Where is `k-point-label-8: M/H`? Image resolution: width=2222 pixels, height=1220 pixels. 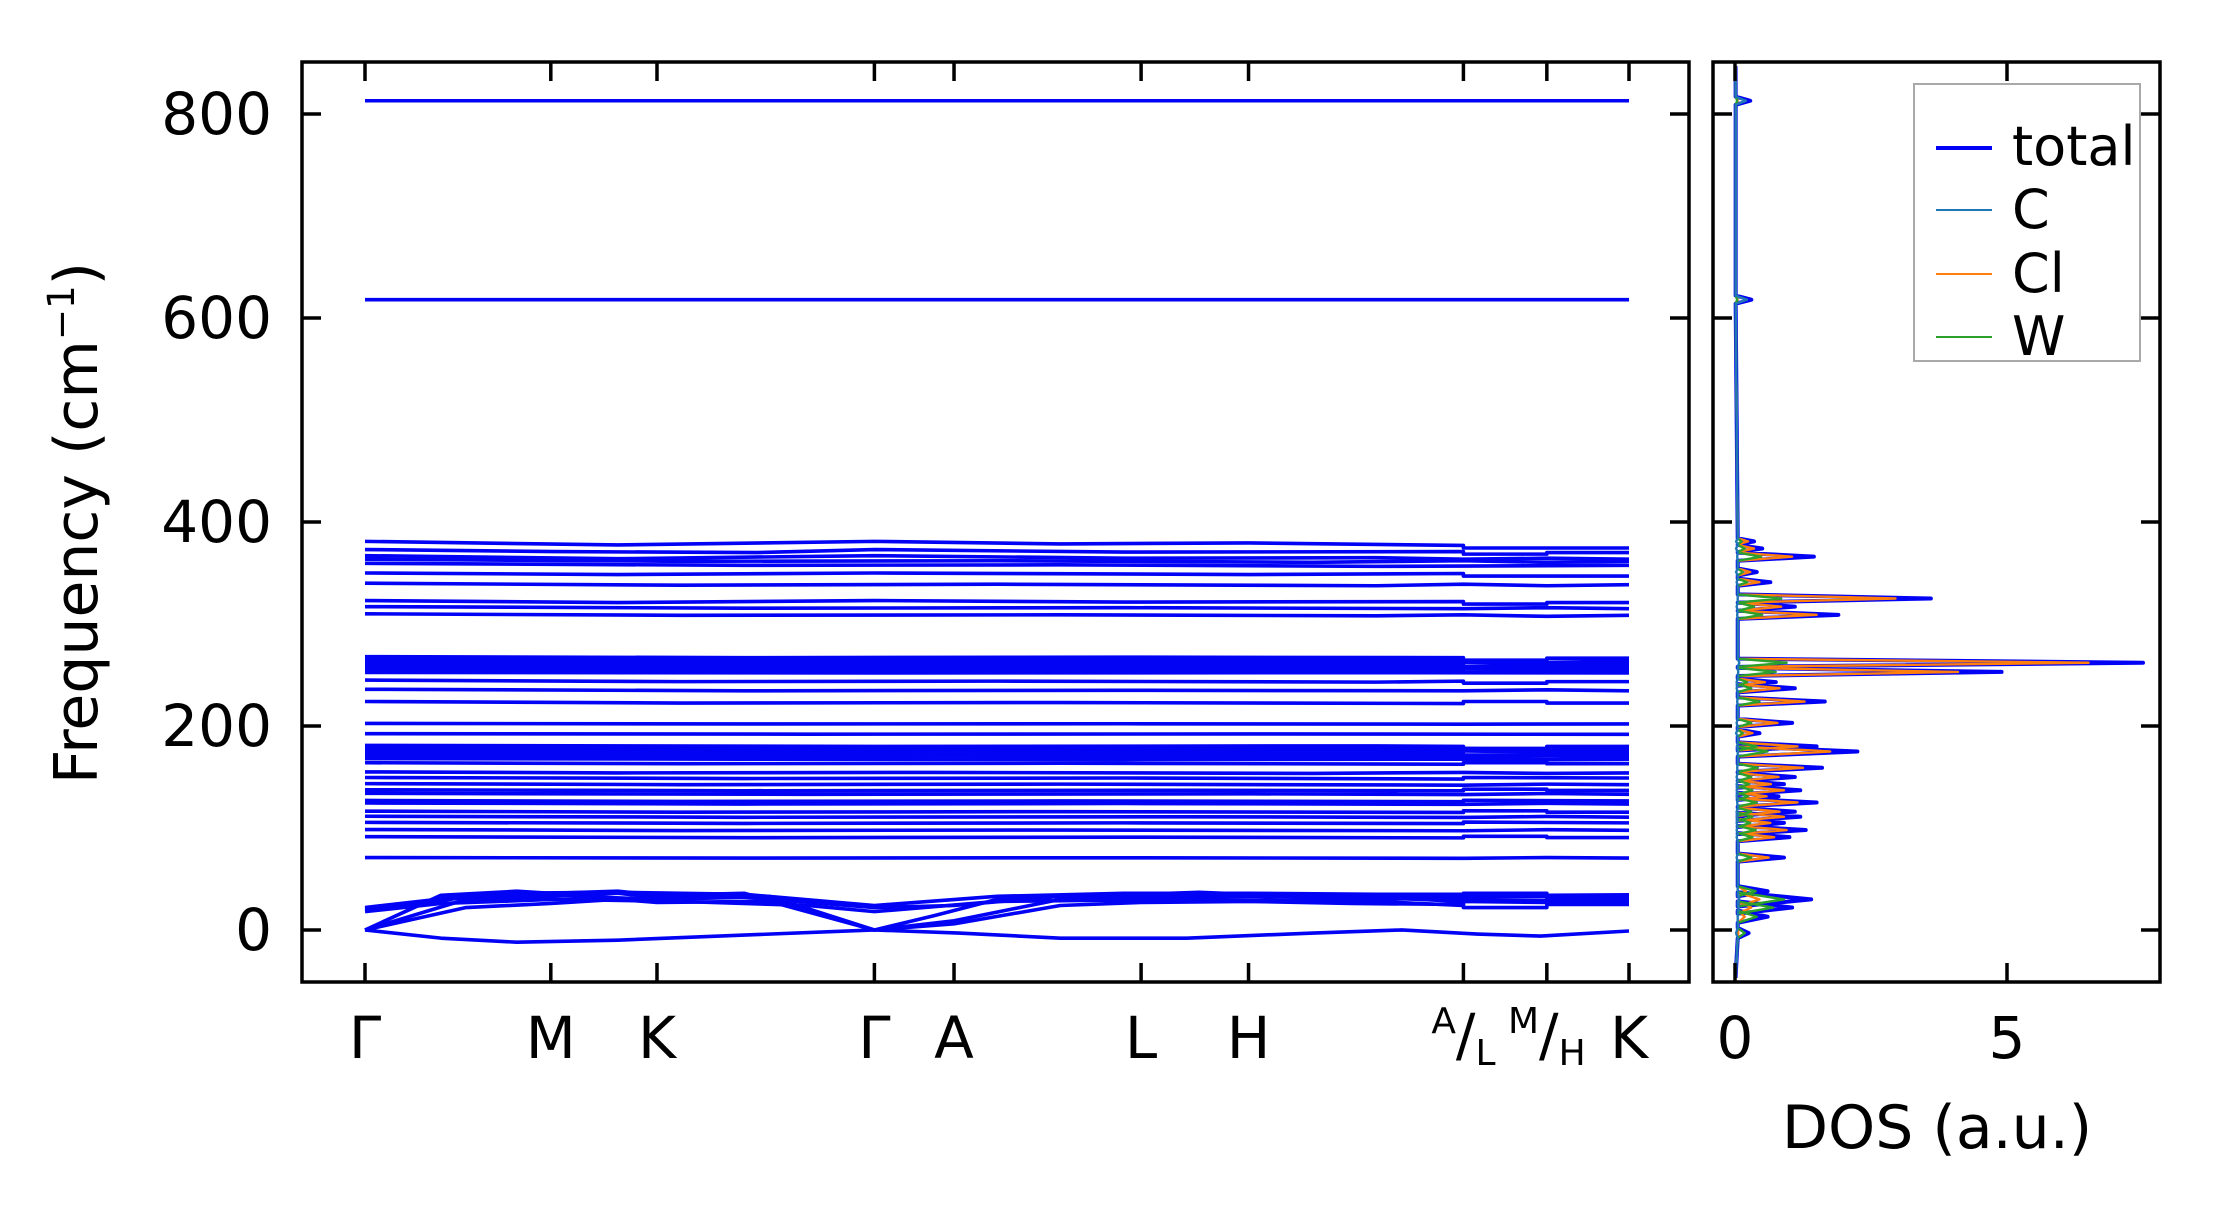
k-point-label-8: M/H is located at coordinates (1547, 1037).